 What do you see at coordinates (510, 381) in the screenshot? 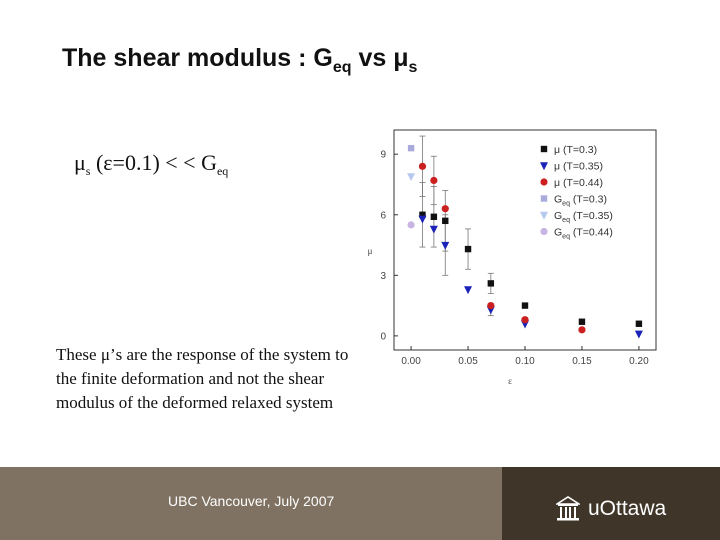
I see `x-axis-label: ε` at bounding box center [510, 381].